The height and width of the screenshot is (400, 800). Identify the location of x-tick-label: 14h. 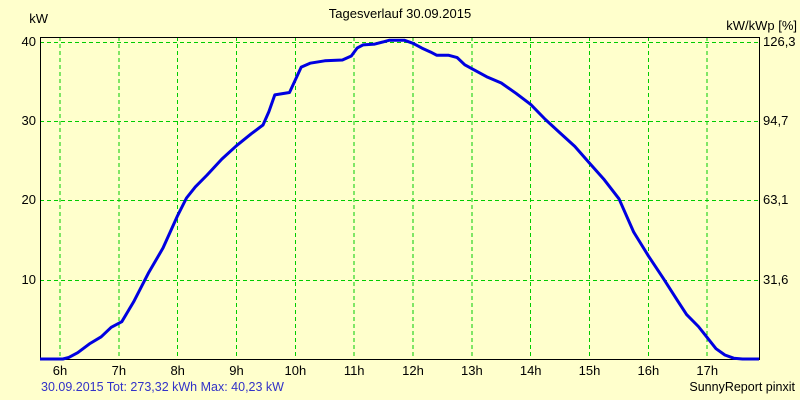
(530, 370).